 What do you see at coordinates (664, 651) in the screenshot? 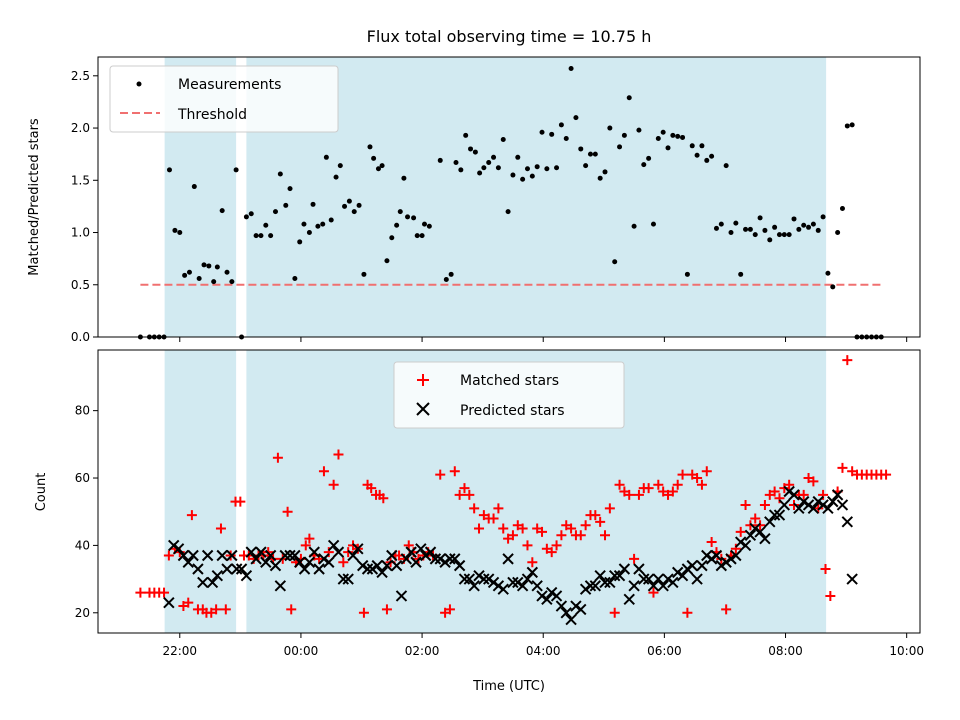
I see `x-tick-label: 06:00` at bounding box center [664, 651].